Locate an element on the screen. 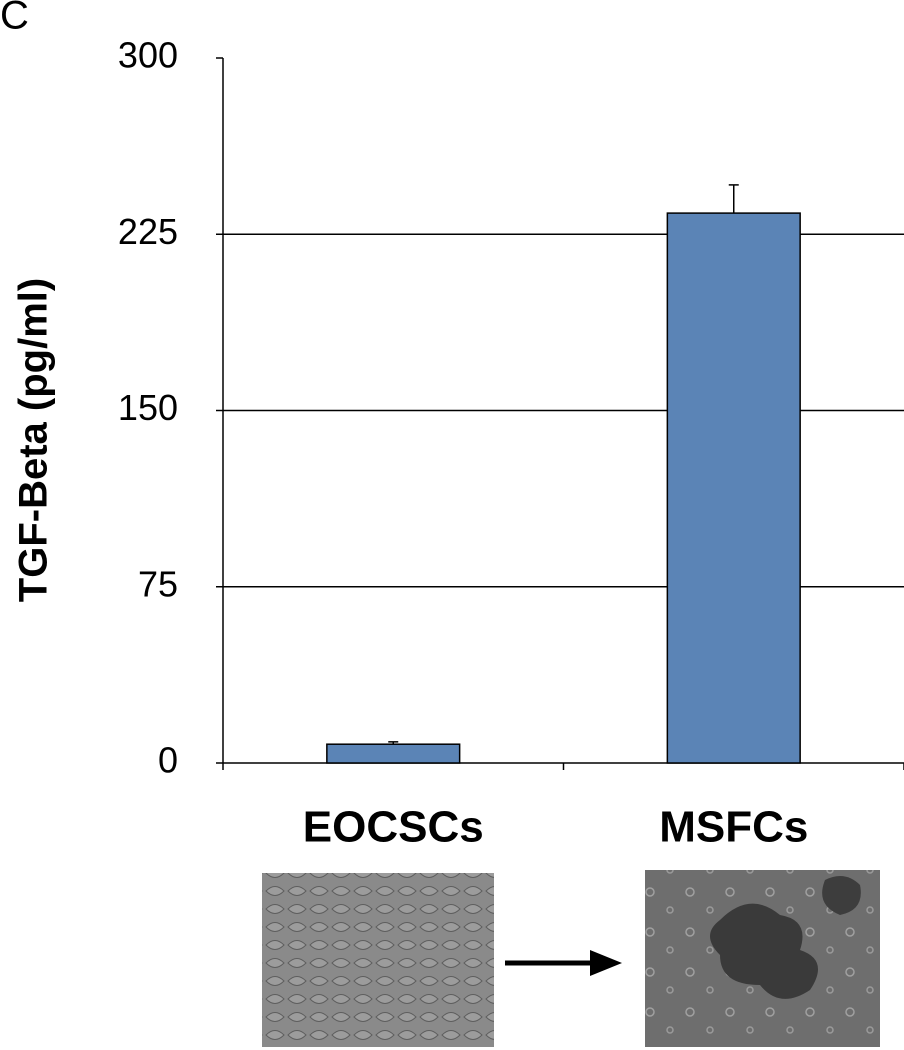  arrow is located at coordinates (563, 963).